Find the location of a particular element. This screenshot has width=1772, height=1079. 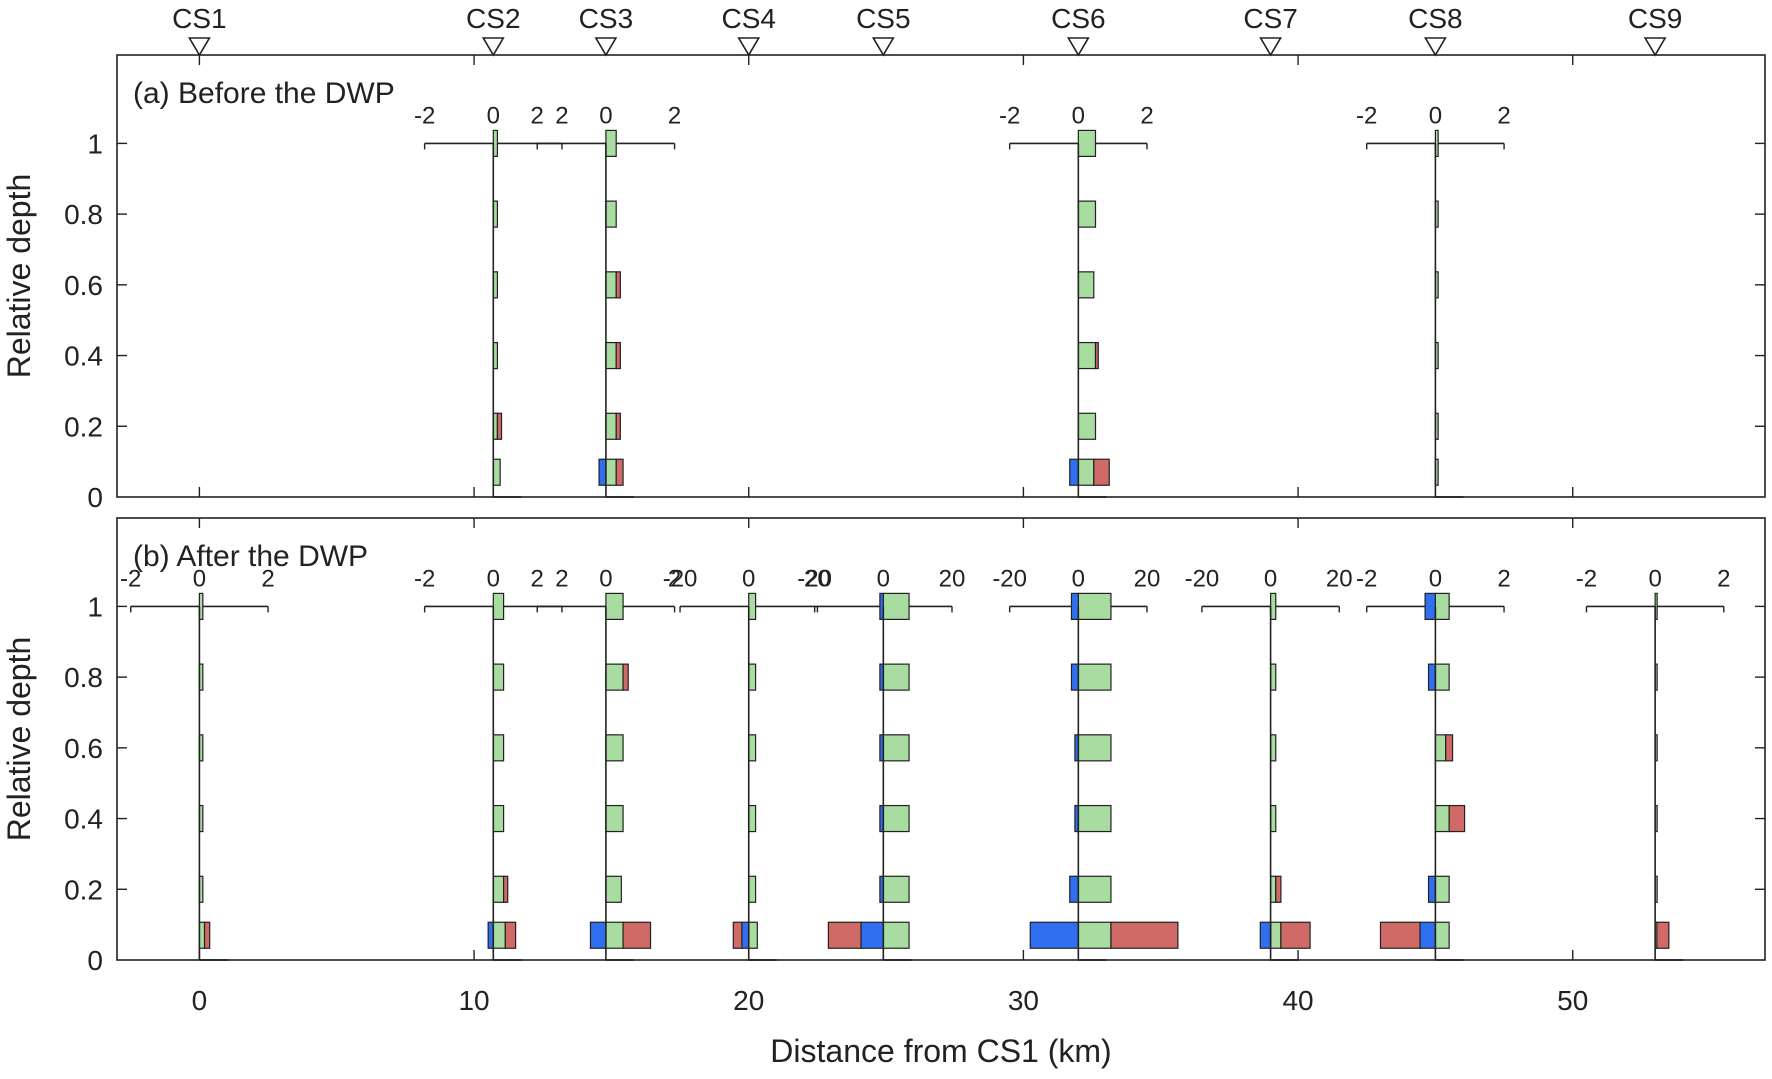

cross-section-label: CS2 is located at coordinates (493, 18).